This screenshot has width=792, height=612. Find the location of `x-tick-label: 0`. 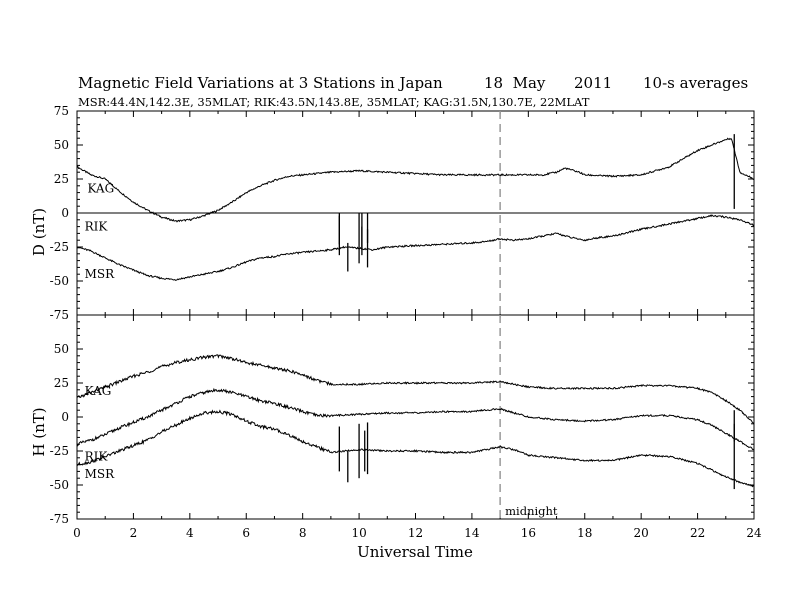

x-tick-label: 0 is located at coordinates (77, 533).